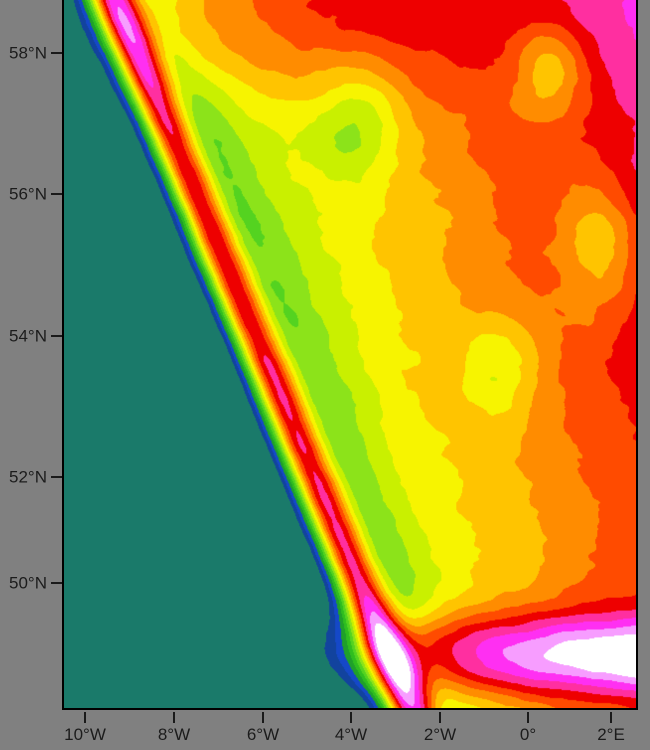 The height and width of the screenshot is (750, 650). I want to click on x-tick-label: 2°E, so click(611, 734).